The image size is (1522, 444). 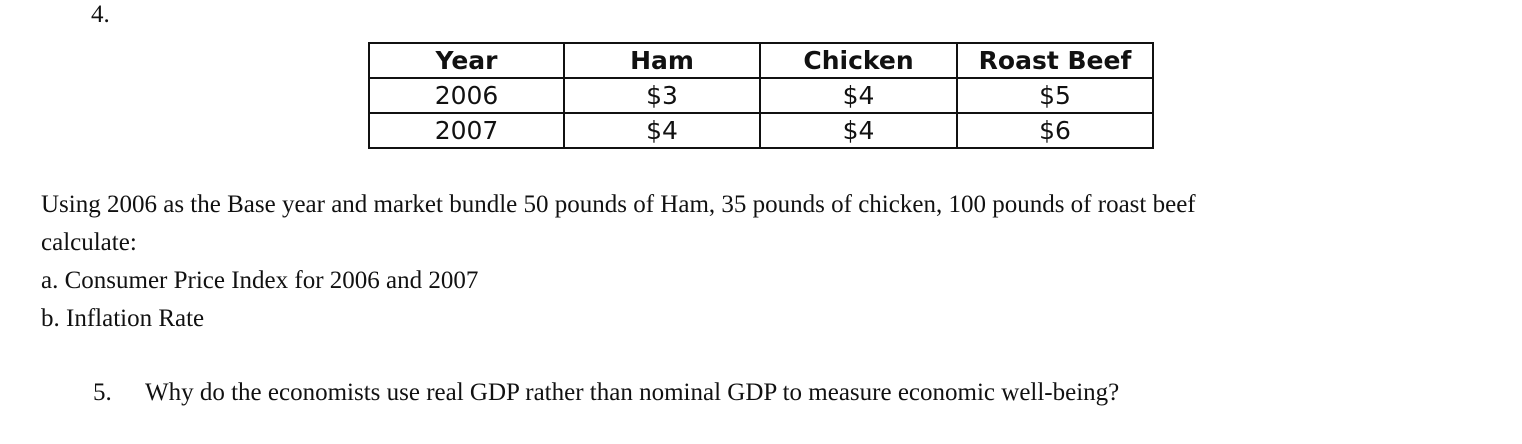 I want to click on header-chicken: Chicken, so click(x=858, y=60).